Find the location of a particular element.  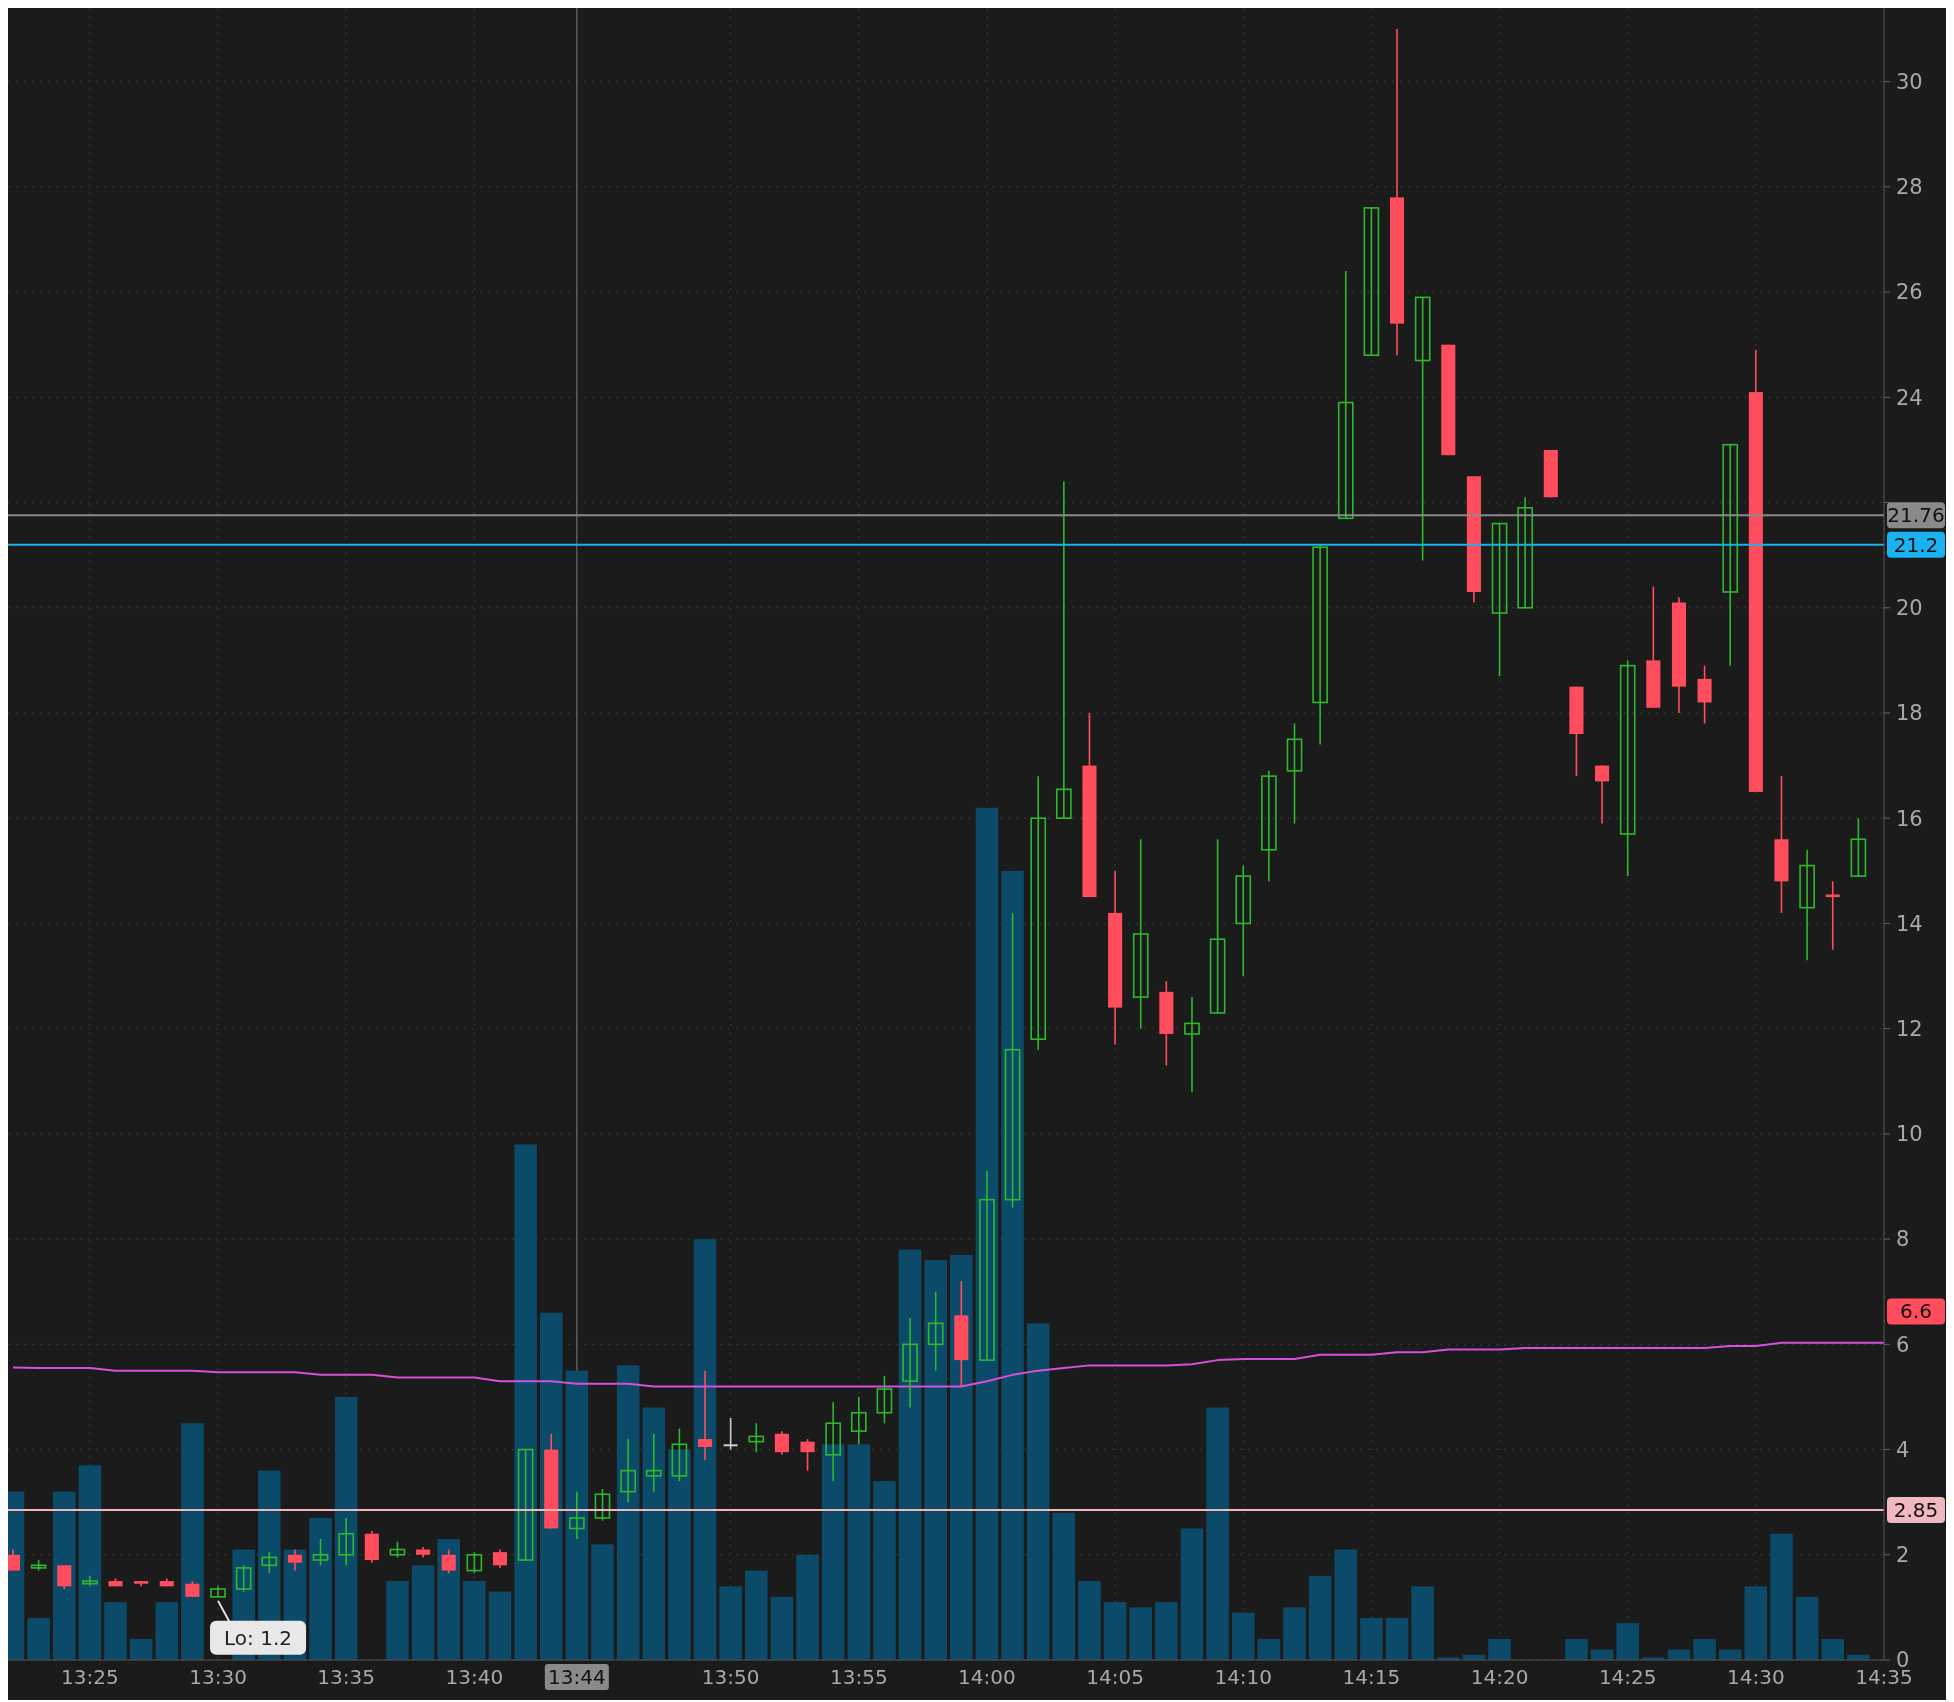

x-tick-label: 14:20 is located at coordinates (1499, 1677).